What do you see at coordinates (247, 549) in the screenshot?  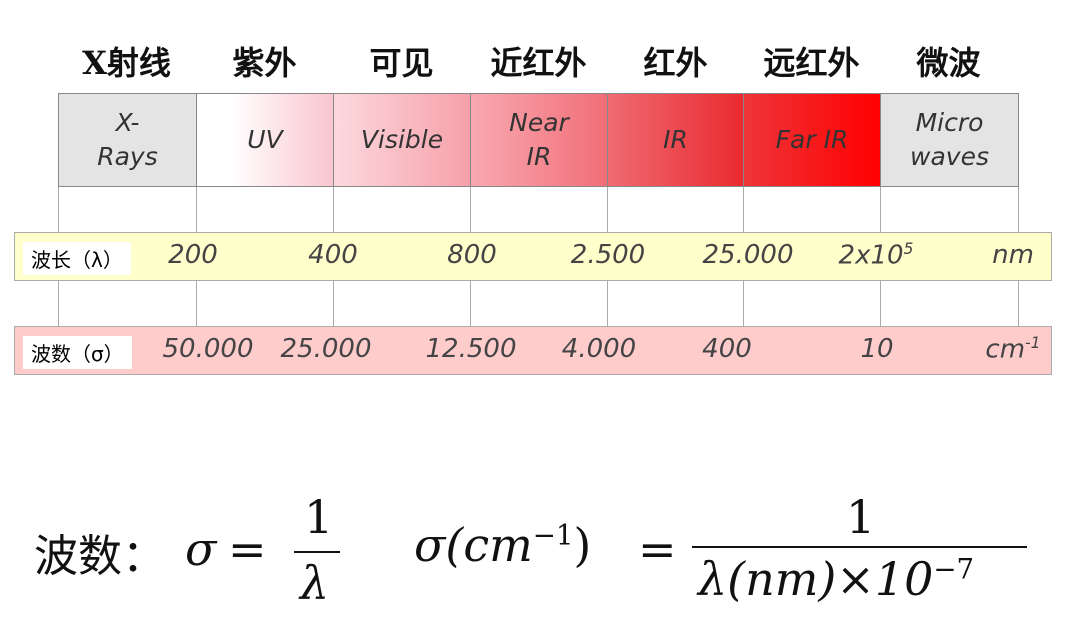 I see `formula-eq: =` at bounding box center [247, 549].